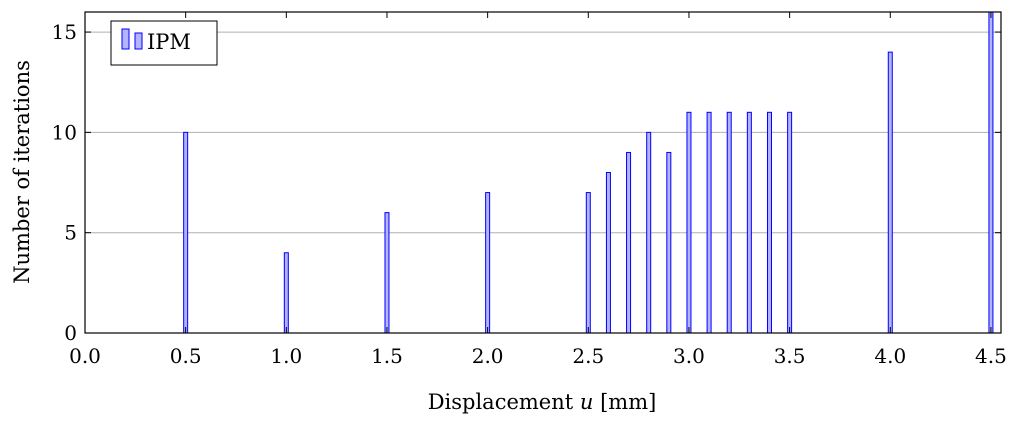  What do you see at coordinates (624, 402) in the screenshot?
I see `x-axis-label-unit: [mm]` at bounding box center [624, 402].